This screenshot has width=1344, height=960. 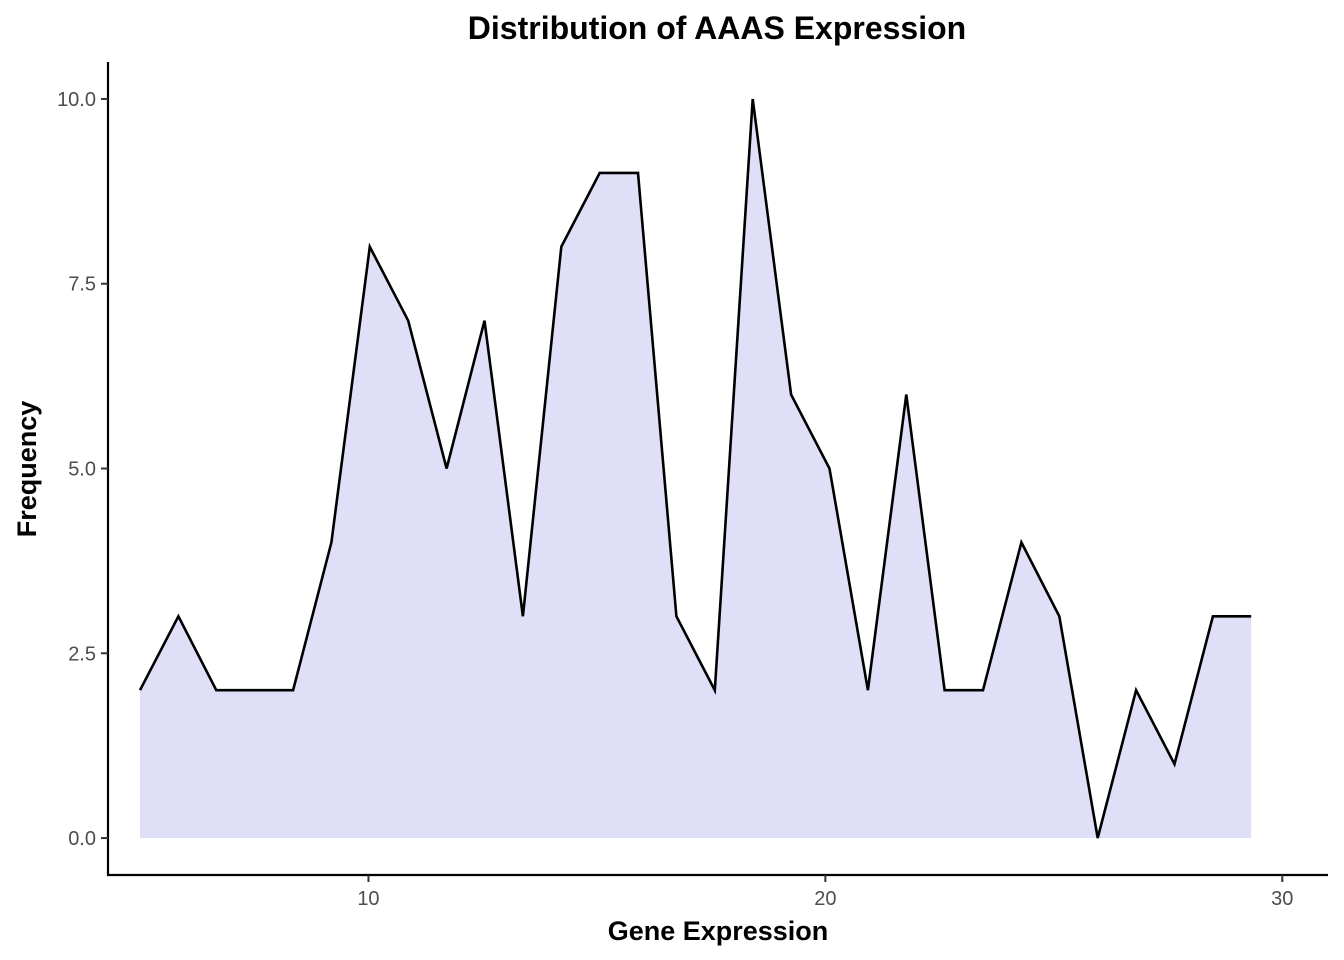 I want to click on x-tick-label: 30, so click(x=1282, y=899).